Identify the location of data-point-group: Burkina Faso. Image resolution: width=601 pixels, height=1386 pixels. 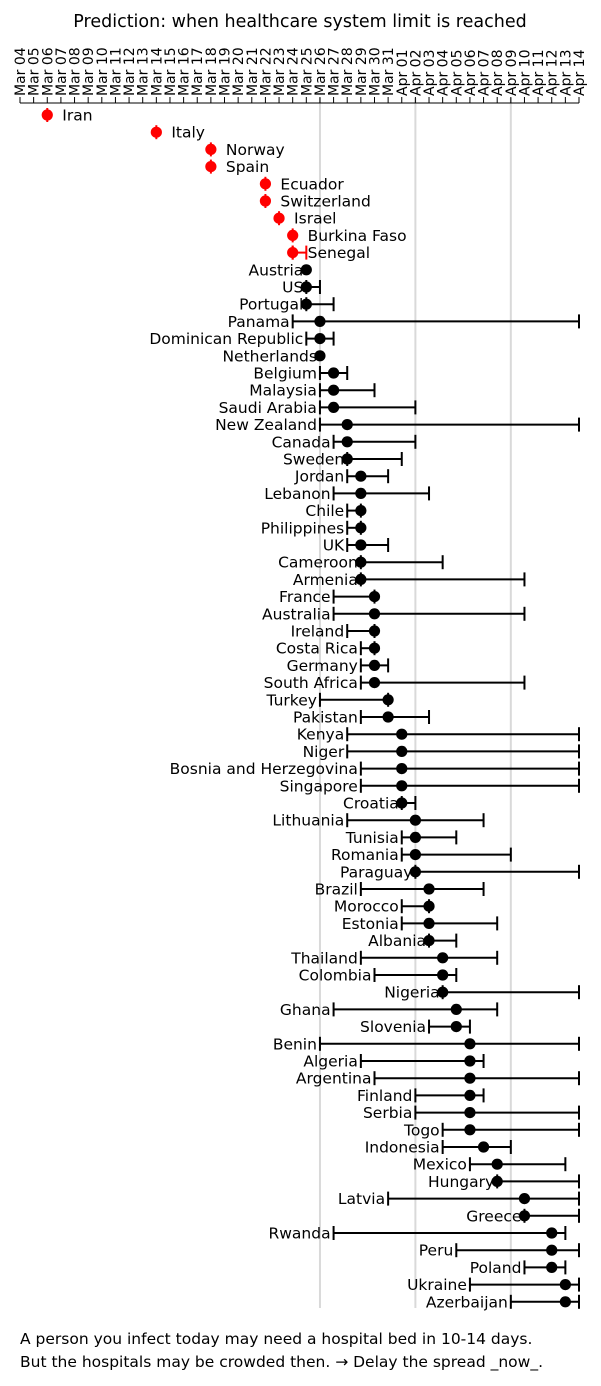
(347, 236).